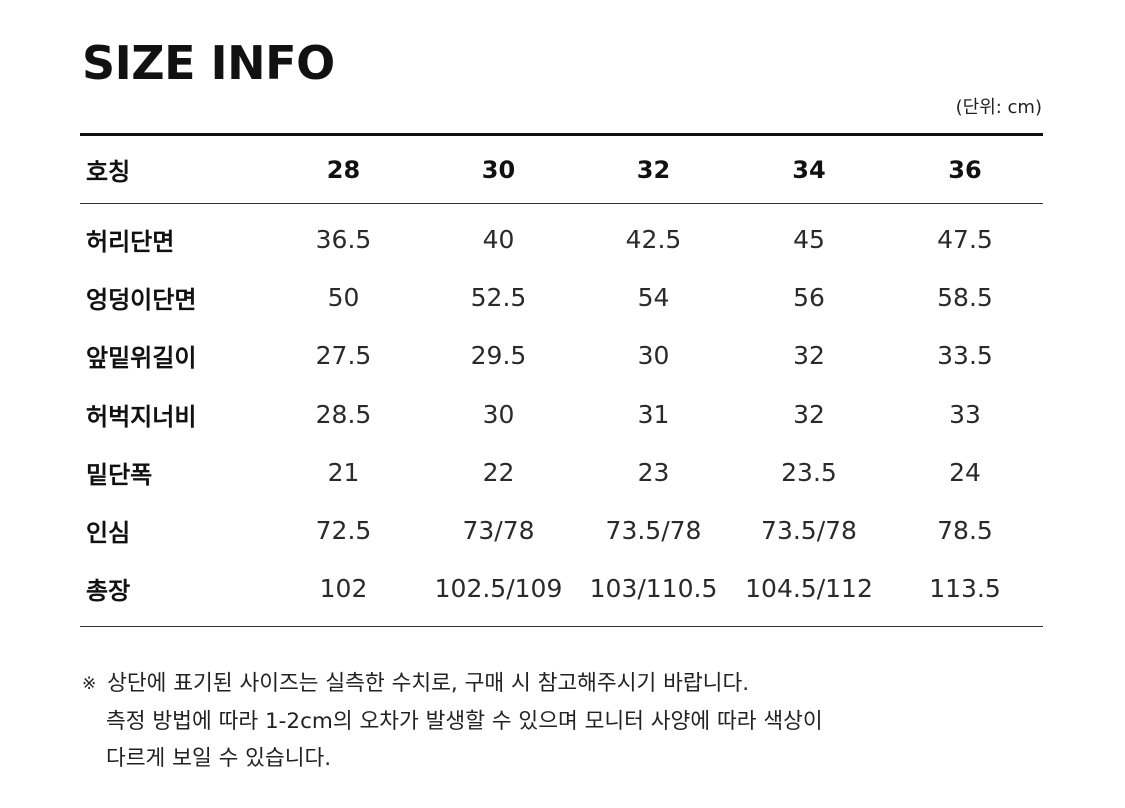 The width and height of the screenshot is (1125, 808). What do you see at coordinates (141, 358) in the screenshot?
I see `row-label-front-rise: 앞밑위길이` at bounding box center [141, 358].